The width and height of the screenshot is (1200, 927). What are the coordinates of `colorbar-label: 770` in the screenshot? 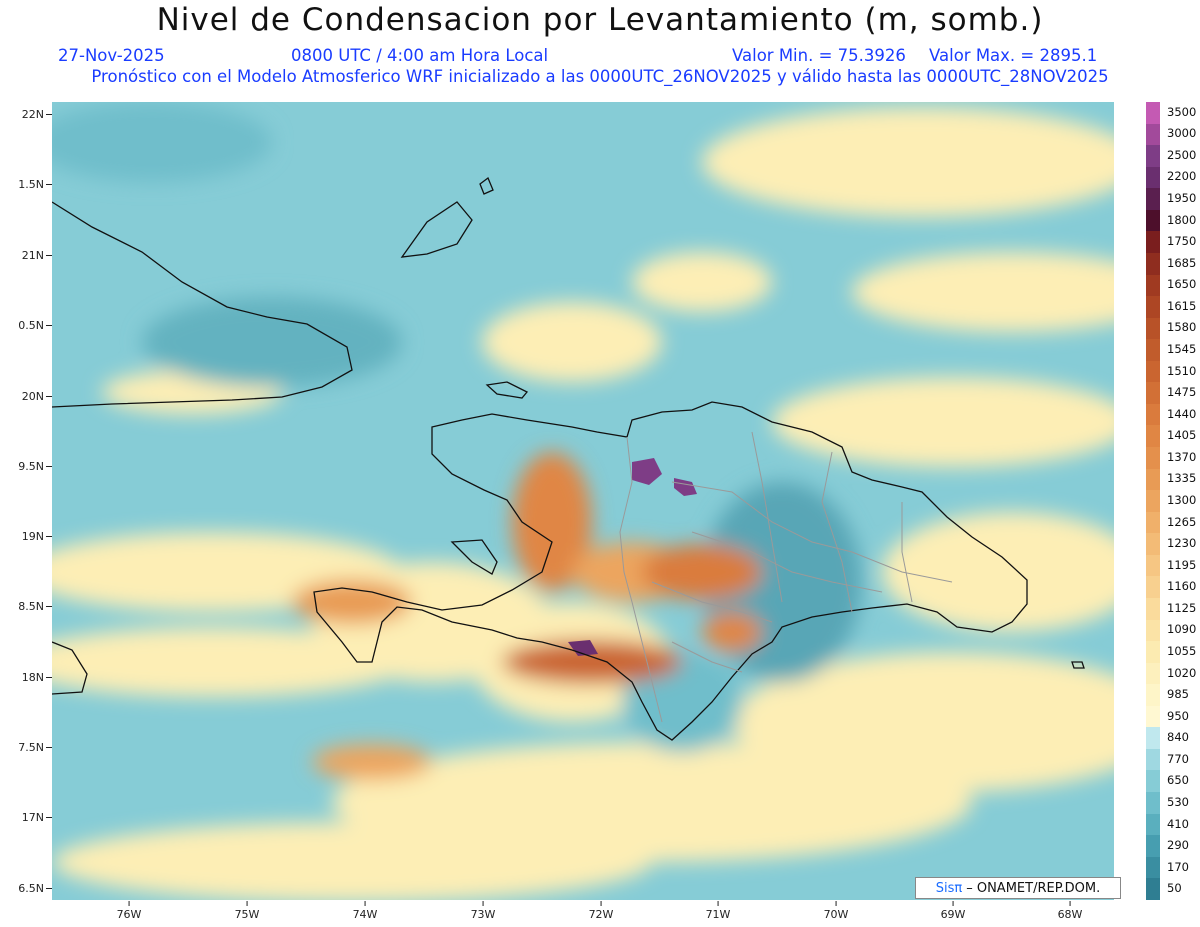 It's located at (1178, 758).